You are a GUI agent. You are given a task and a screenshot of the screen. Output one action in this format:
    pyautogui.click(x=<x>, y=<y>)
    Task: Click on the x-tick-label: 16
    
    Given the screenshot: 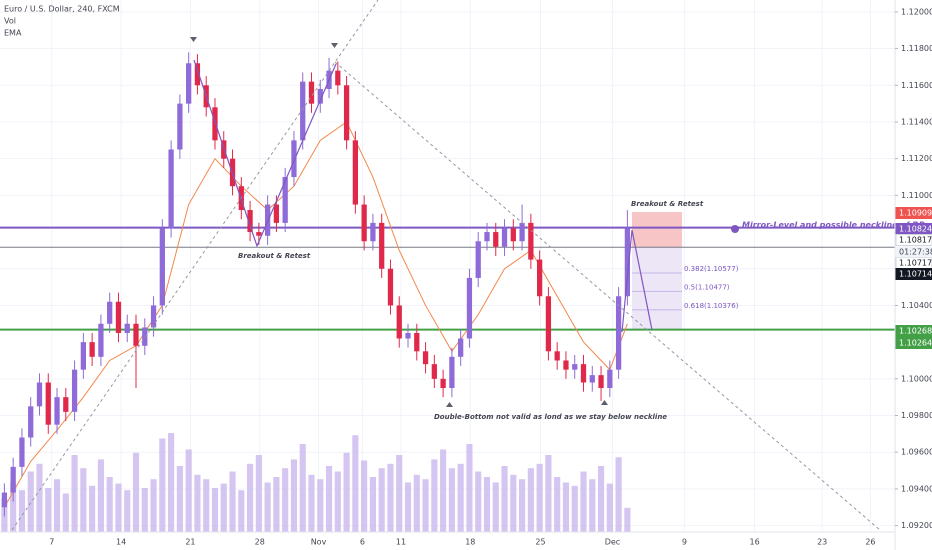 What is the action you would take?
    pyautogui.click(x=755, y=542)
    